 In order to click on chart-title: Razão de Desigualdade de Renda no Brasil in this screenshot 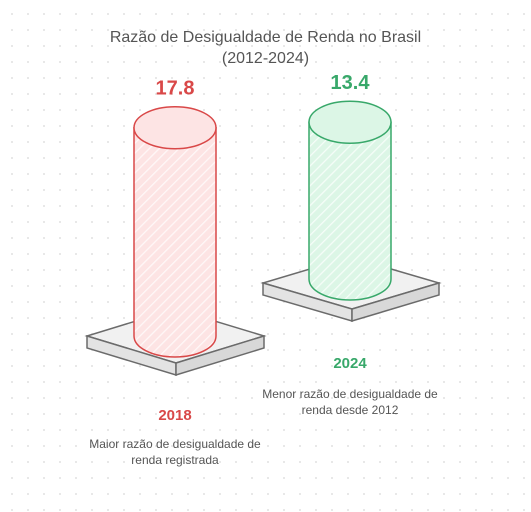, I will do `click(265, 37)`.